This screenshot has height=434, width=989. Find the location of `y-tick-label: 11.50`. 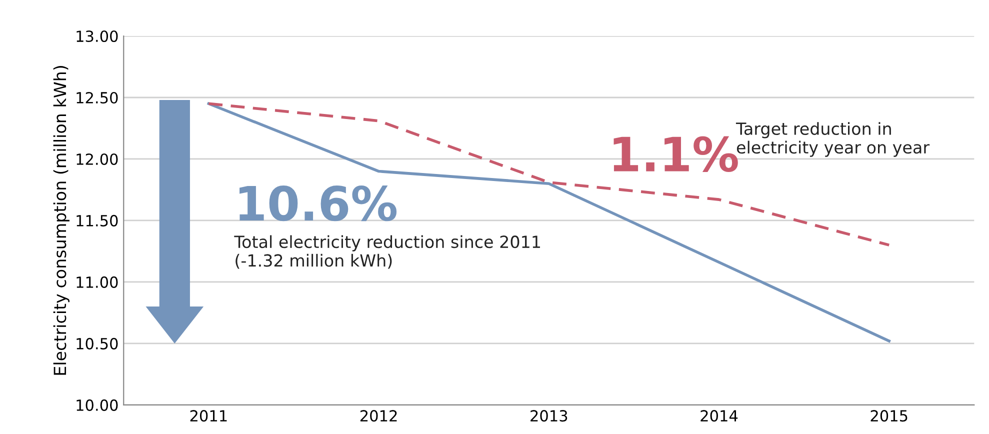

y-tick-label: 11.50 is located at coordinates (97, 220).